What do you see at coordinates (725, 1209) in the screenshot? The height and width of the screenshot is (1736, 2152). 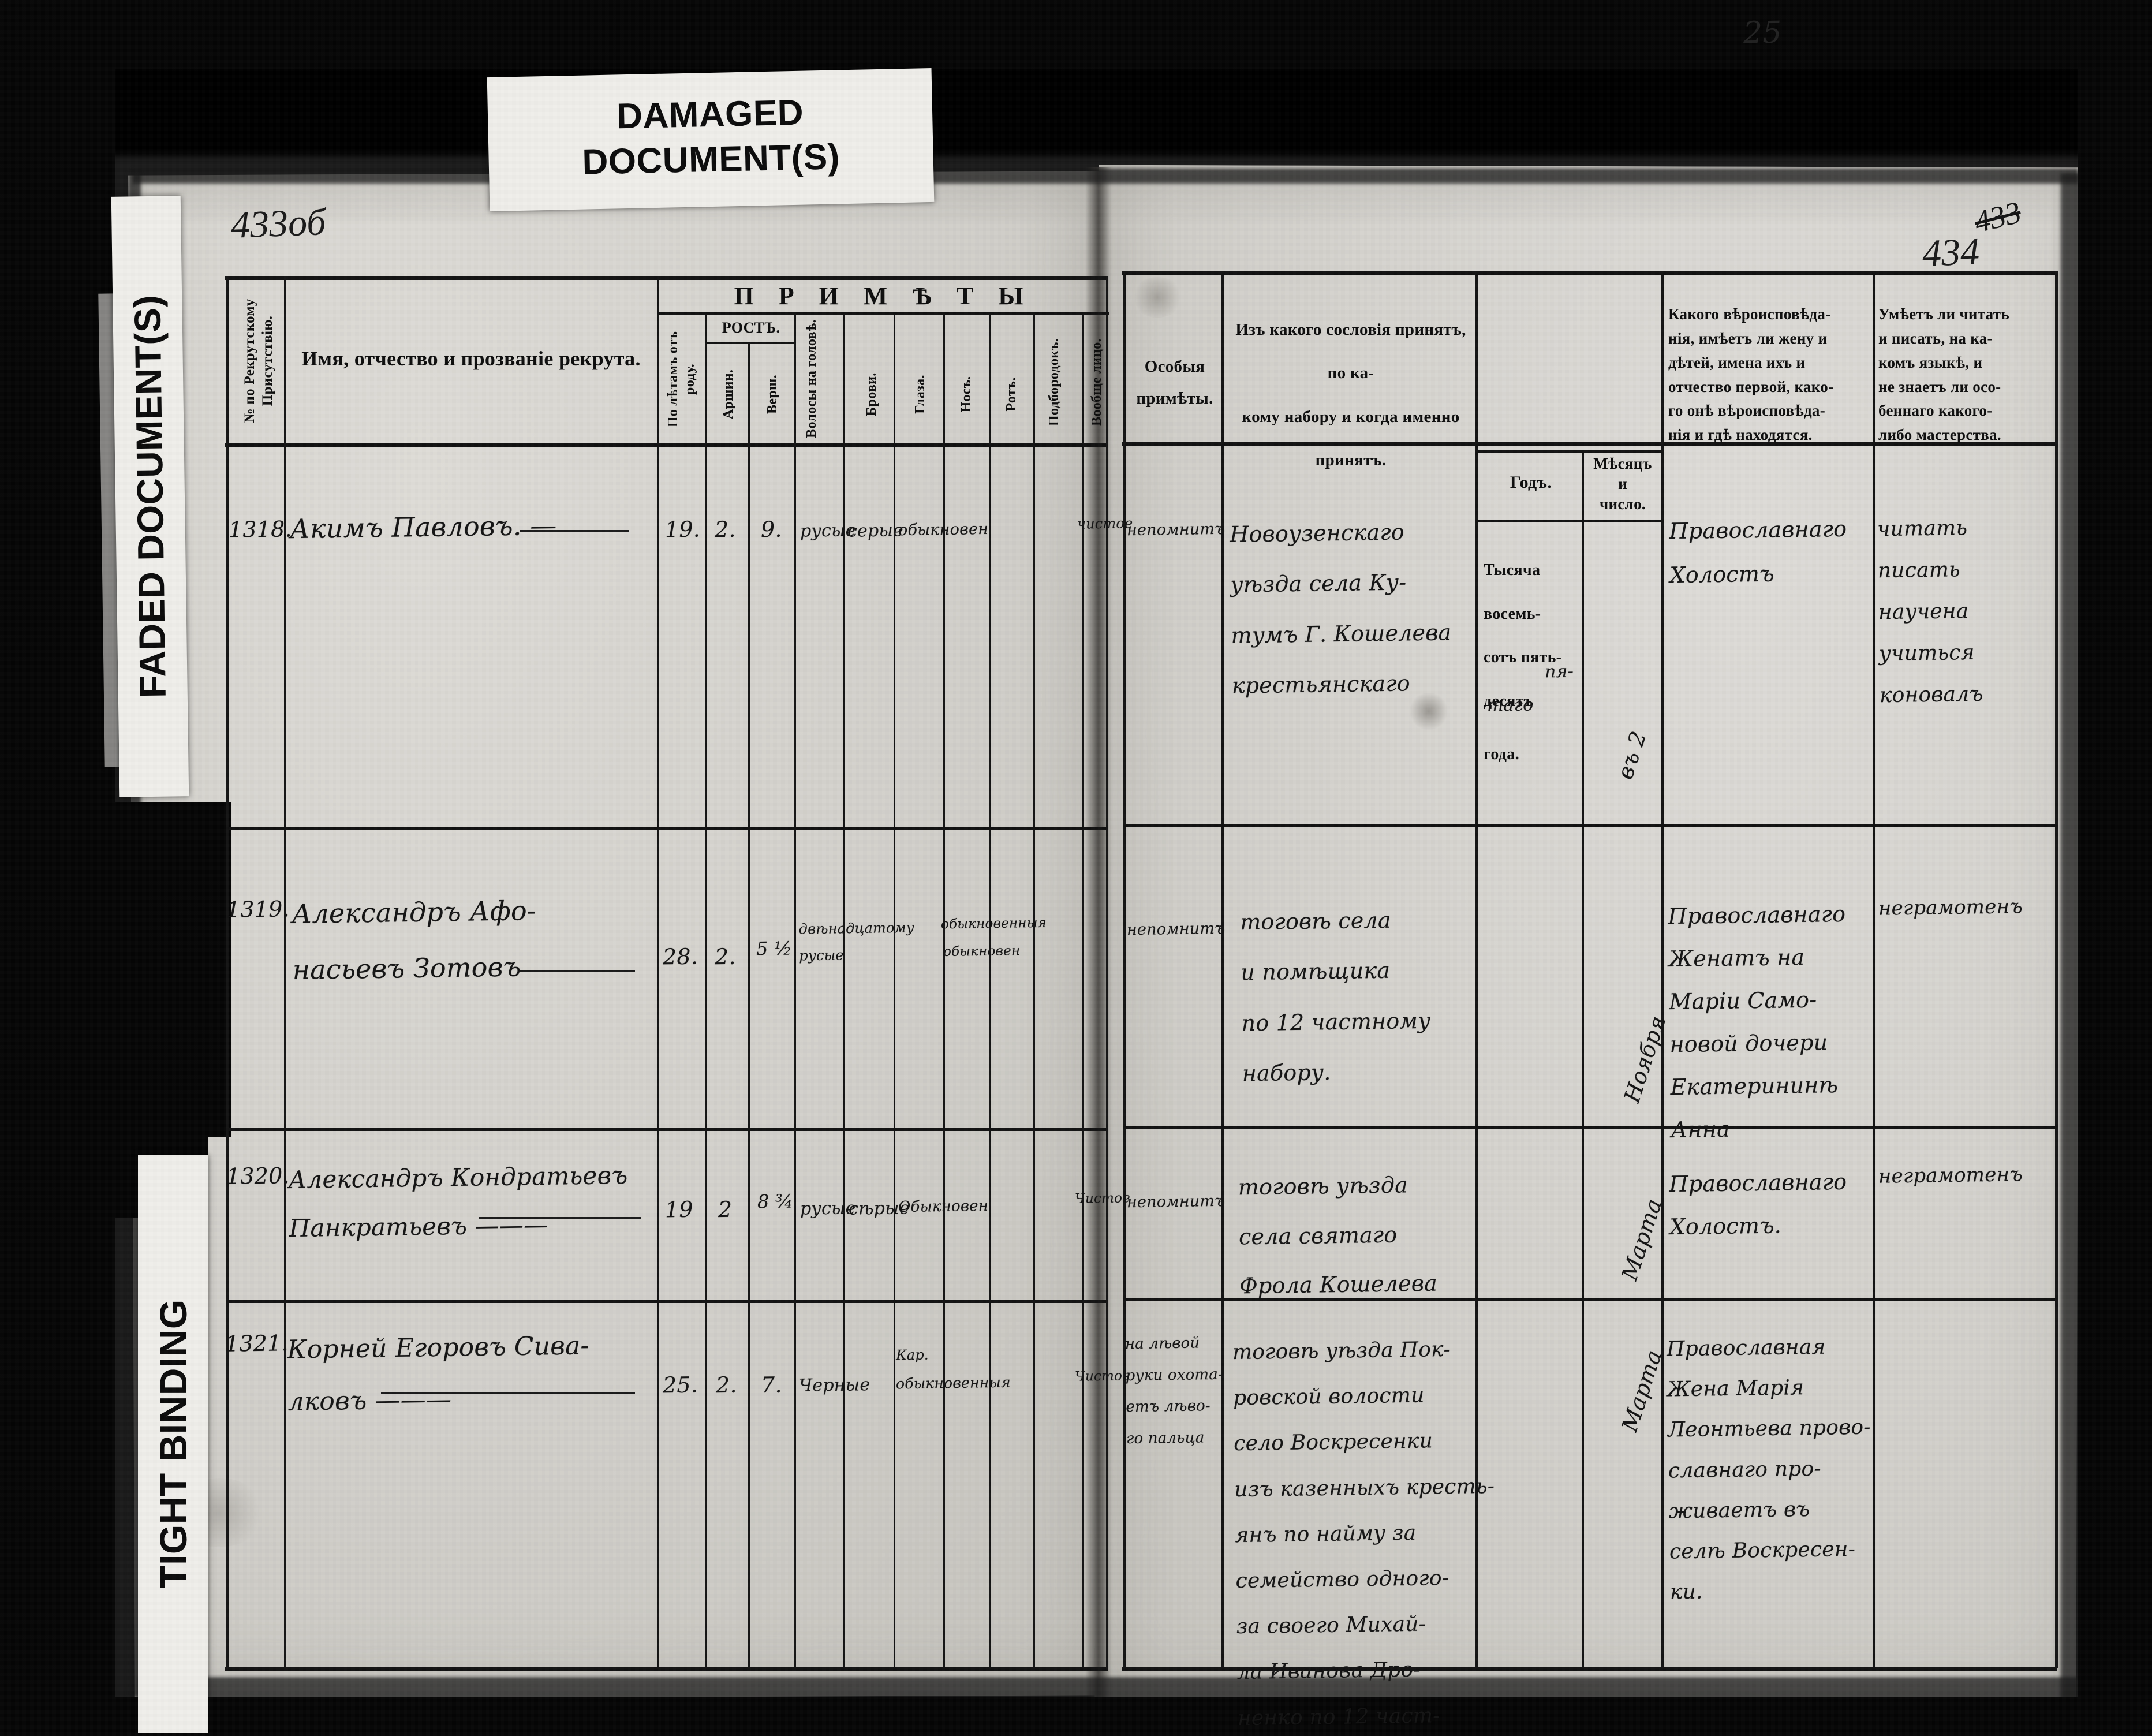 I see `row-3-arshin: 2` at bounding box center [725, 1209].